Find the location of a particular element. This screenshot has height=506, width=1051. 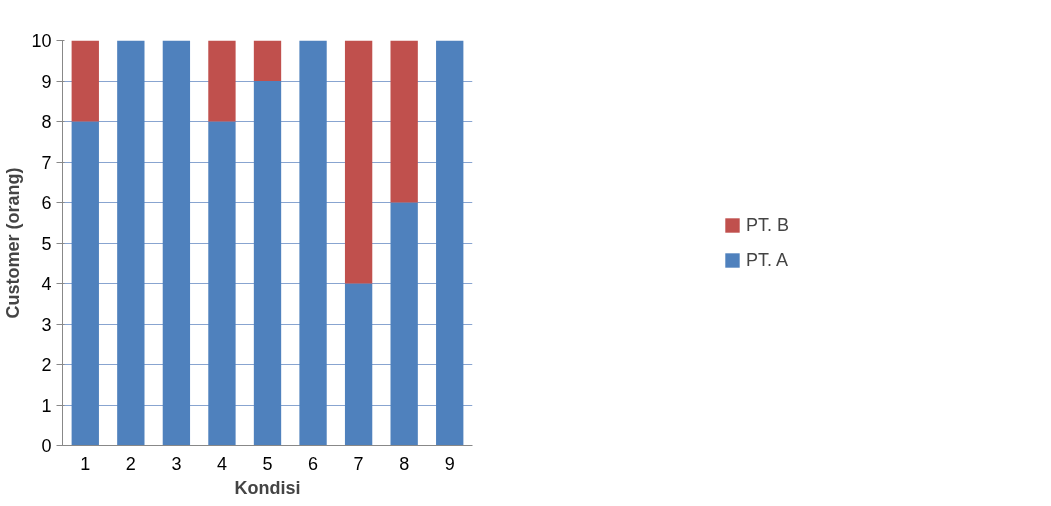

x-tick-label: 5 is located at coordinates (267, 463).